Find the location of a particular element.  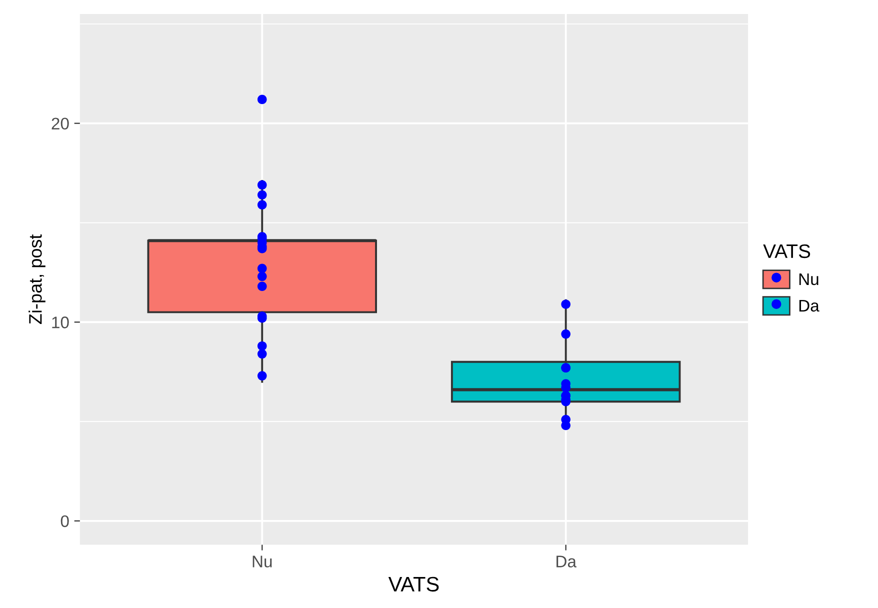

legend-label: Da is located at coordinates (809, 306).